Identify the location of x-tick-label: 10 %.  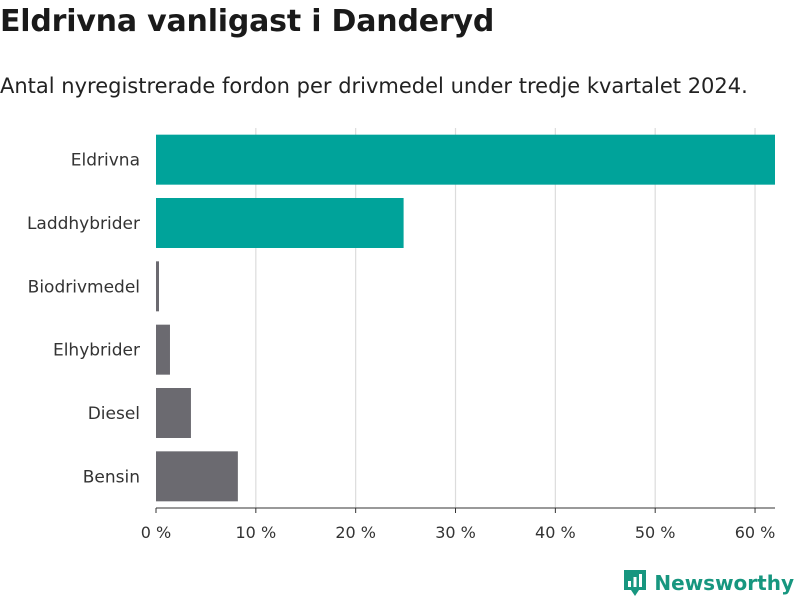
(256, 532).